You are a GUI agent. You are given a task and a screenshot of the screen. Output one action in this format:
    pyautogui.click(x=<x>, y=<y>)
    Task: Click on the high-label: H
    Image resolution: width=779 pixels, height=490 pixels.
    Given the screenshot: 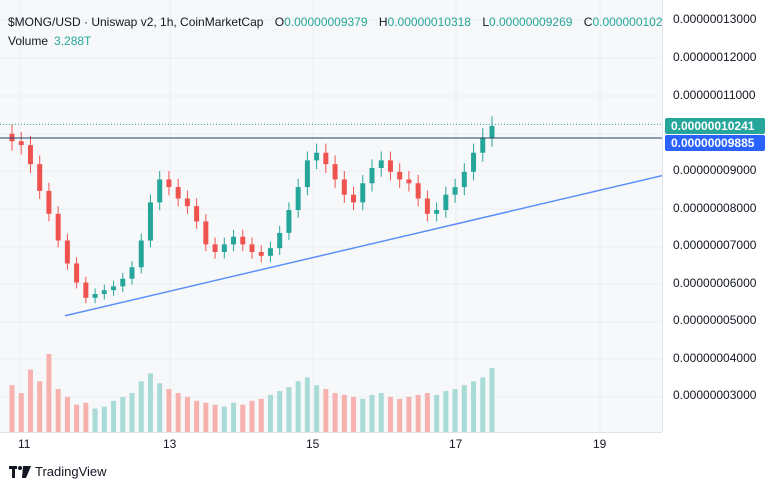 What is the action you would take?
    pyautogui.click(x=383, y=22)
    